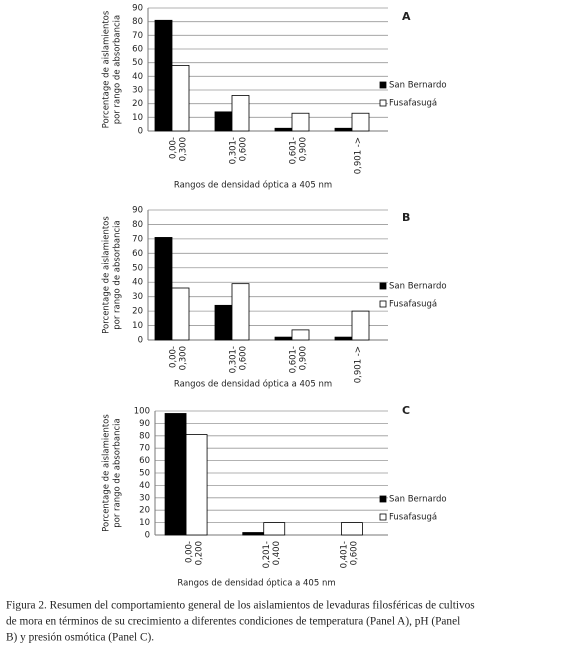 This screenshot has width=578, height=650. I want to click on x-tick-label: 0,401-, so click(345, 554).